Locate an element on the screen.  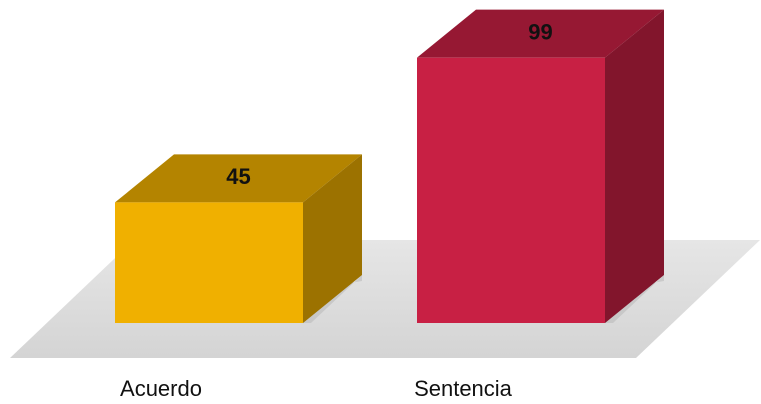
value-label: 99 is located at coordinates (540, 31).